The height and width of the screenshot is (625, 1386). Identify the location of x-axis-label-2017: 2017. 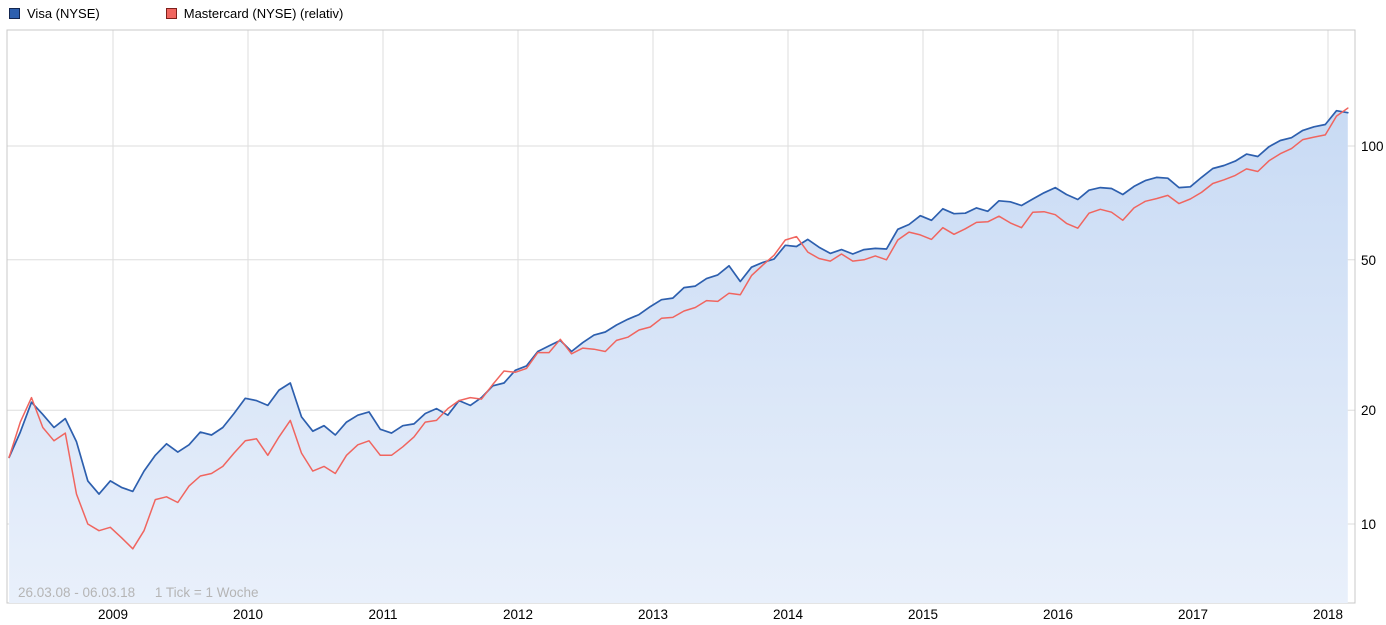
(1193, 614).